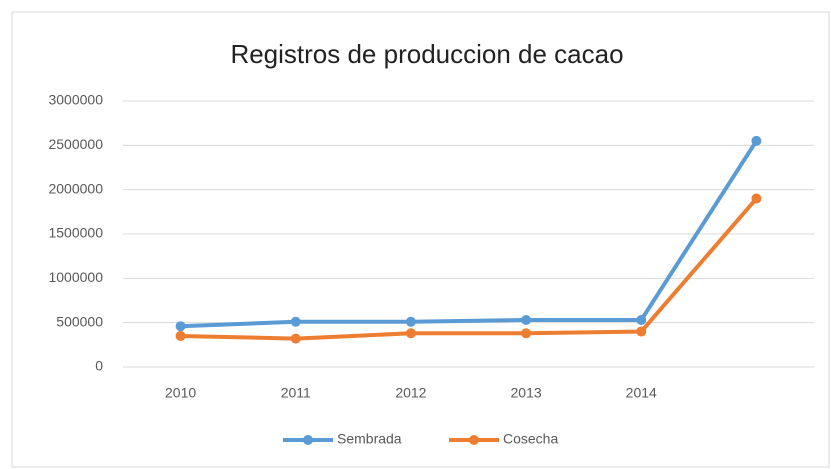 This screenshot has height=469, width=831. Describe the element at coordinates (526, 393) in the screenshot. I see `x-tick-label: 2013` at that location.